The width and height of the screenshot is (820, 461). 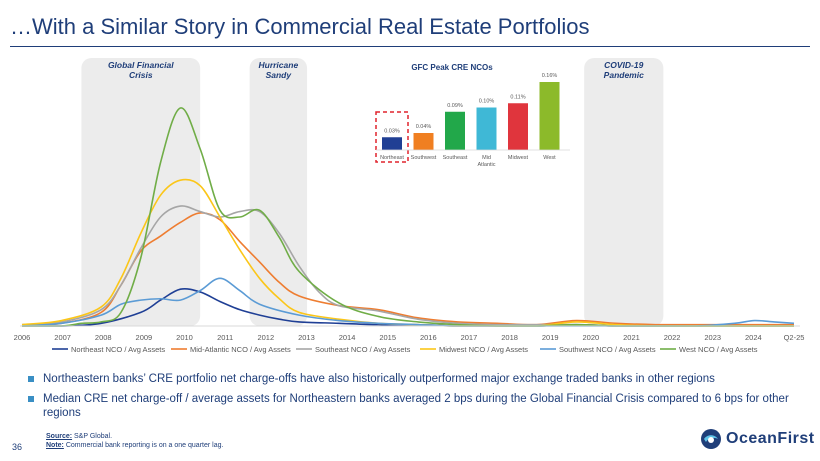 What do you see at coordinates (144, 337) in the screenshot?
I see `x-tick-label: 2009` at bounding box center [144, 337].